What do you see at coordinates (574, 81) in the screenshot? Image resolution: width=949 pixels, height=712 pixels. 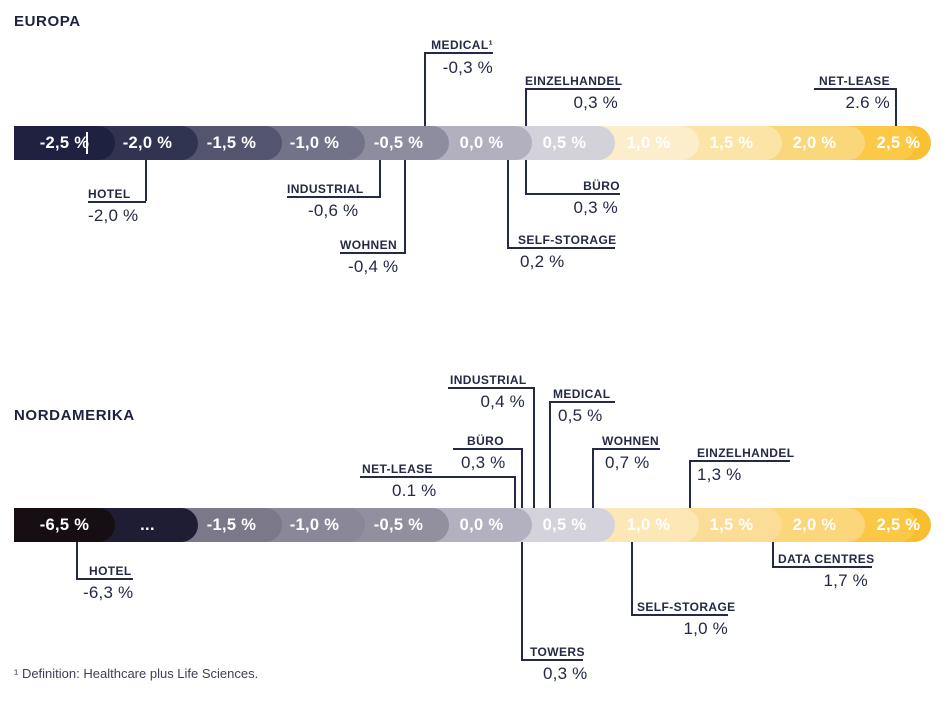 I see `eu-einzelhandel-label: EINZELHANDEL` at bounding box center [574, 81].